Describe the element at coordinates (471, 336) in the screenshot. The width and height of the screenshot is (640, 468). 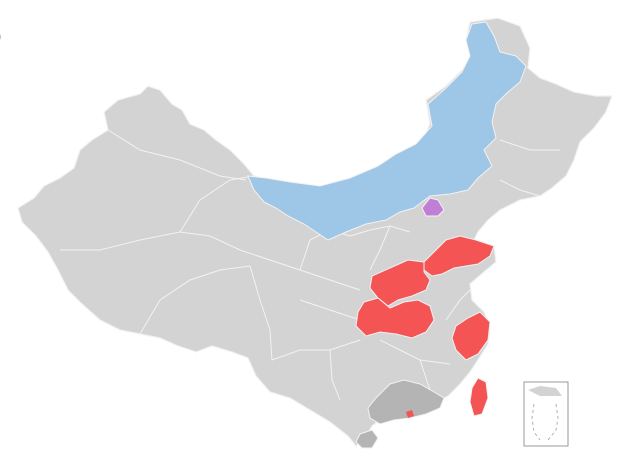
I see `region-zhejiang` at that location.